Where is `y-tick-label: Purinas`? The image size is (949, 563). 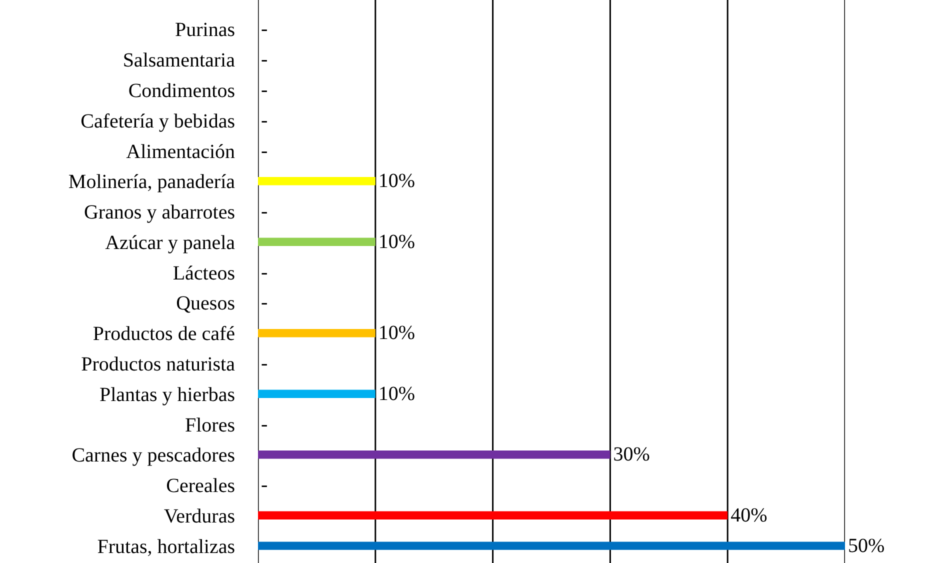 y-tick-label: Purinas is located at coordinates (205, 30).